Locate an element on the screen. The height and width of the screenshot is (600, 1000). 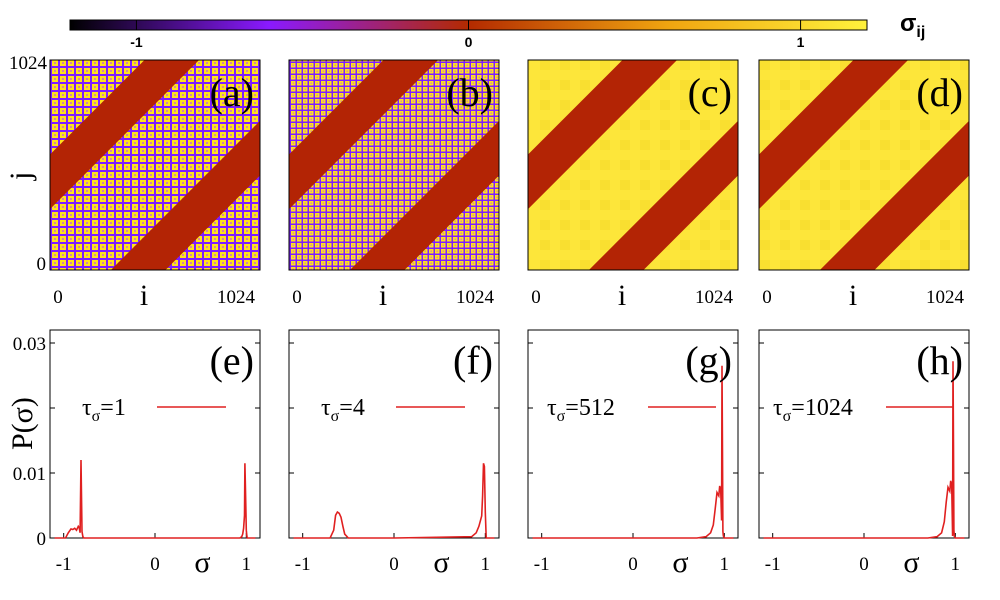
heatmap-panel-label: (d) is located at coordinates (939, 92).